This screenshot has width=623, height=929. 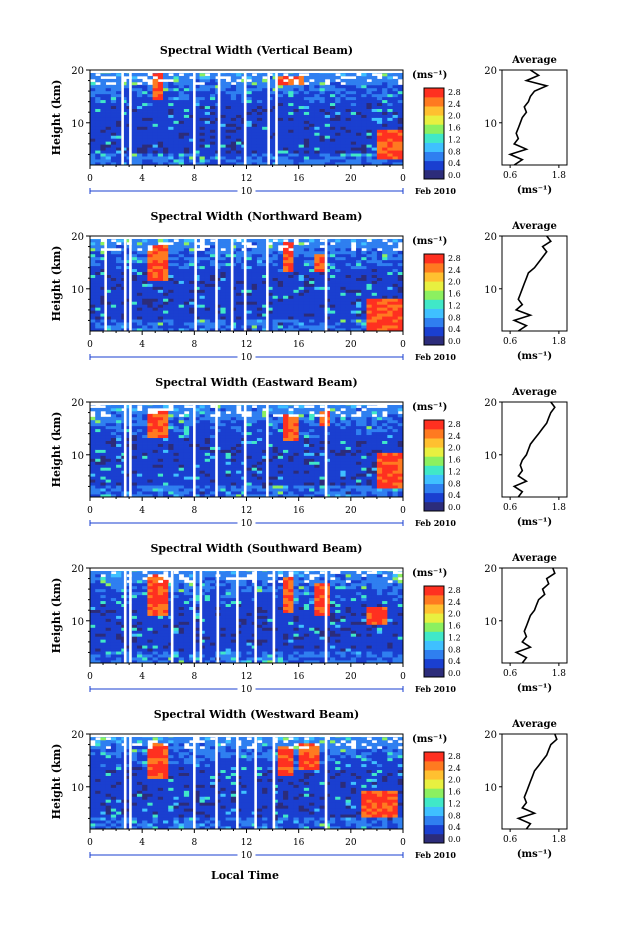 I want to click on average-y-tick-label: 20, so click(x=490, y=237).